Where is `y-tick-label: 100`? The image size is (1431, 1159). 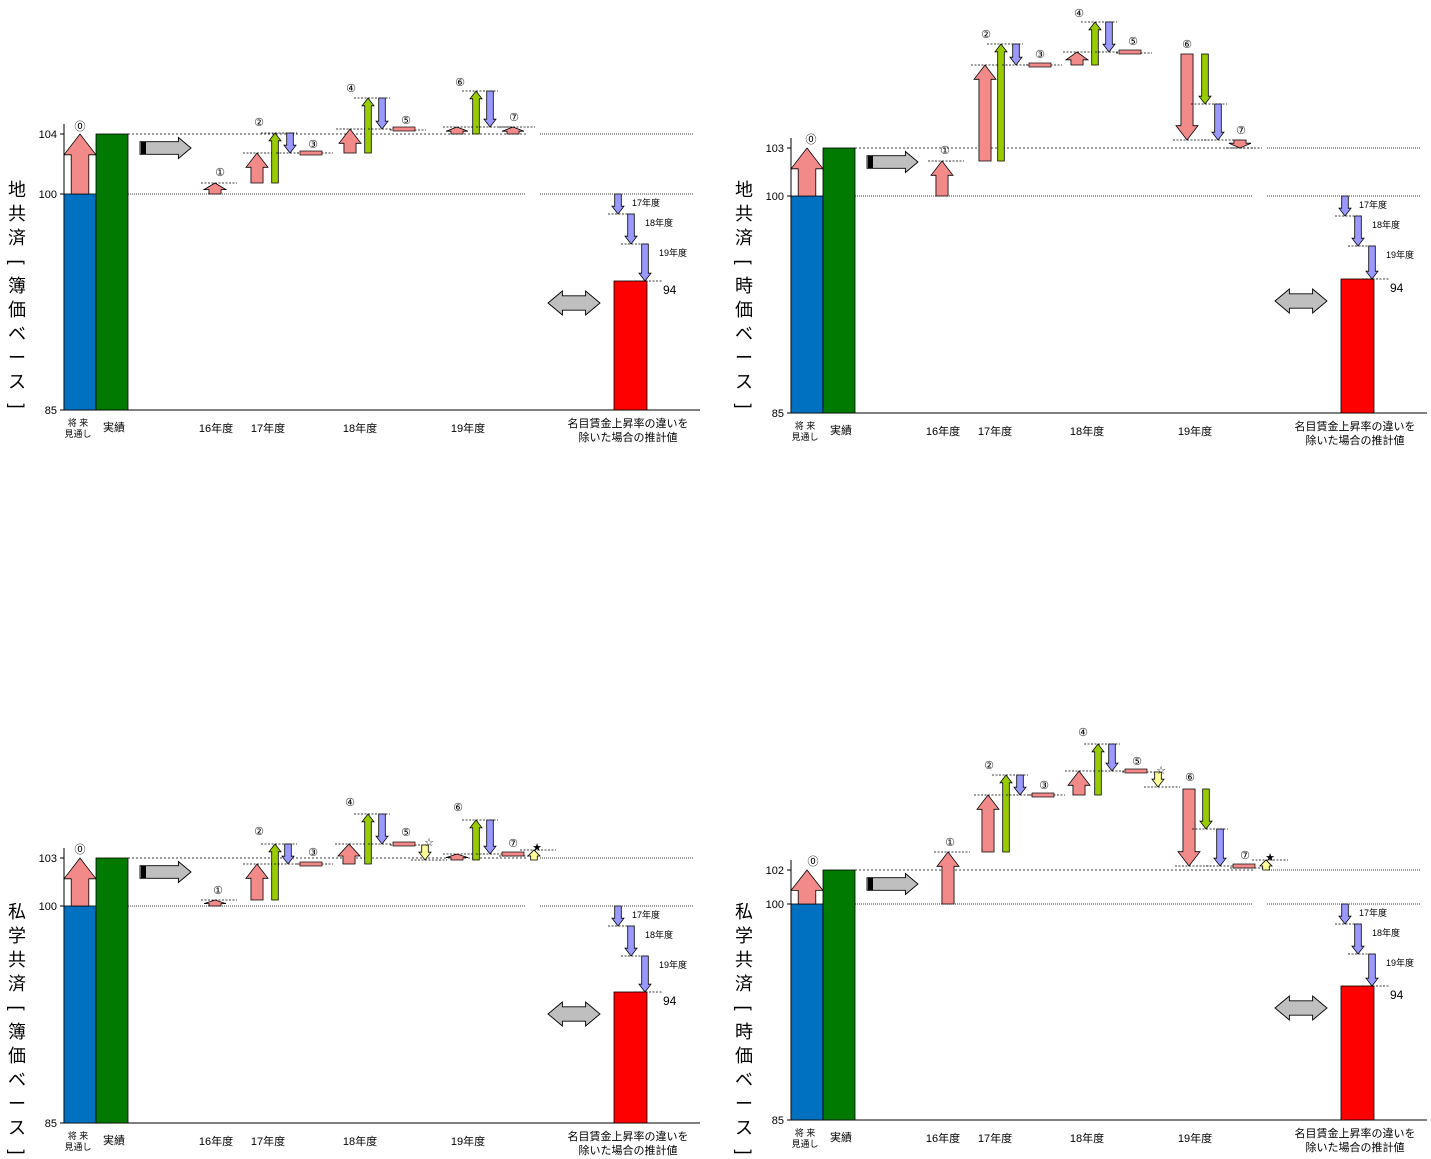
y-tick-label: 100 is located at coordinates (48, 907).